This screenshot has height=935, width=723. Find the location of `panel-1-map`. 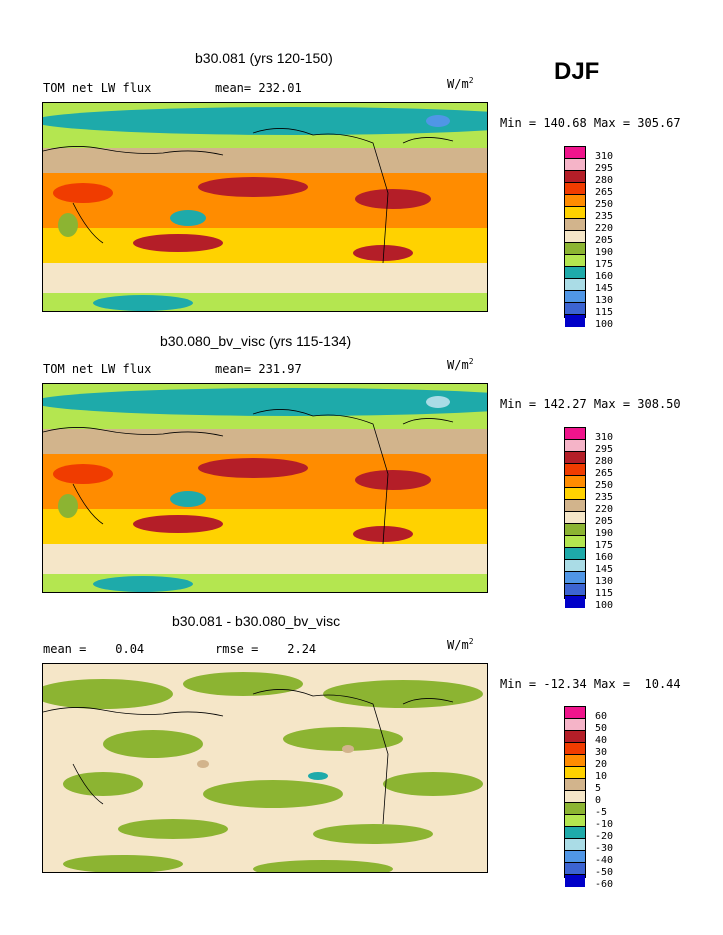

panel-1-map is located at coordinates (265, 207).